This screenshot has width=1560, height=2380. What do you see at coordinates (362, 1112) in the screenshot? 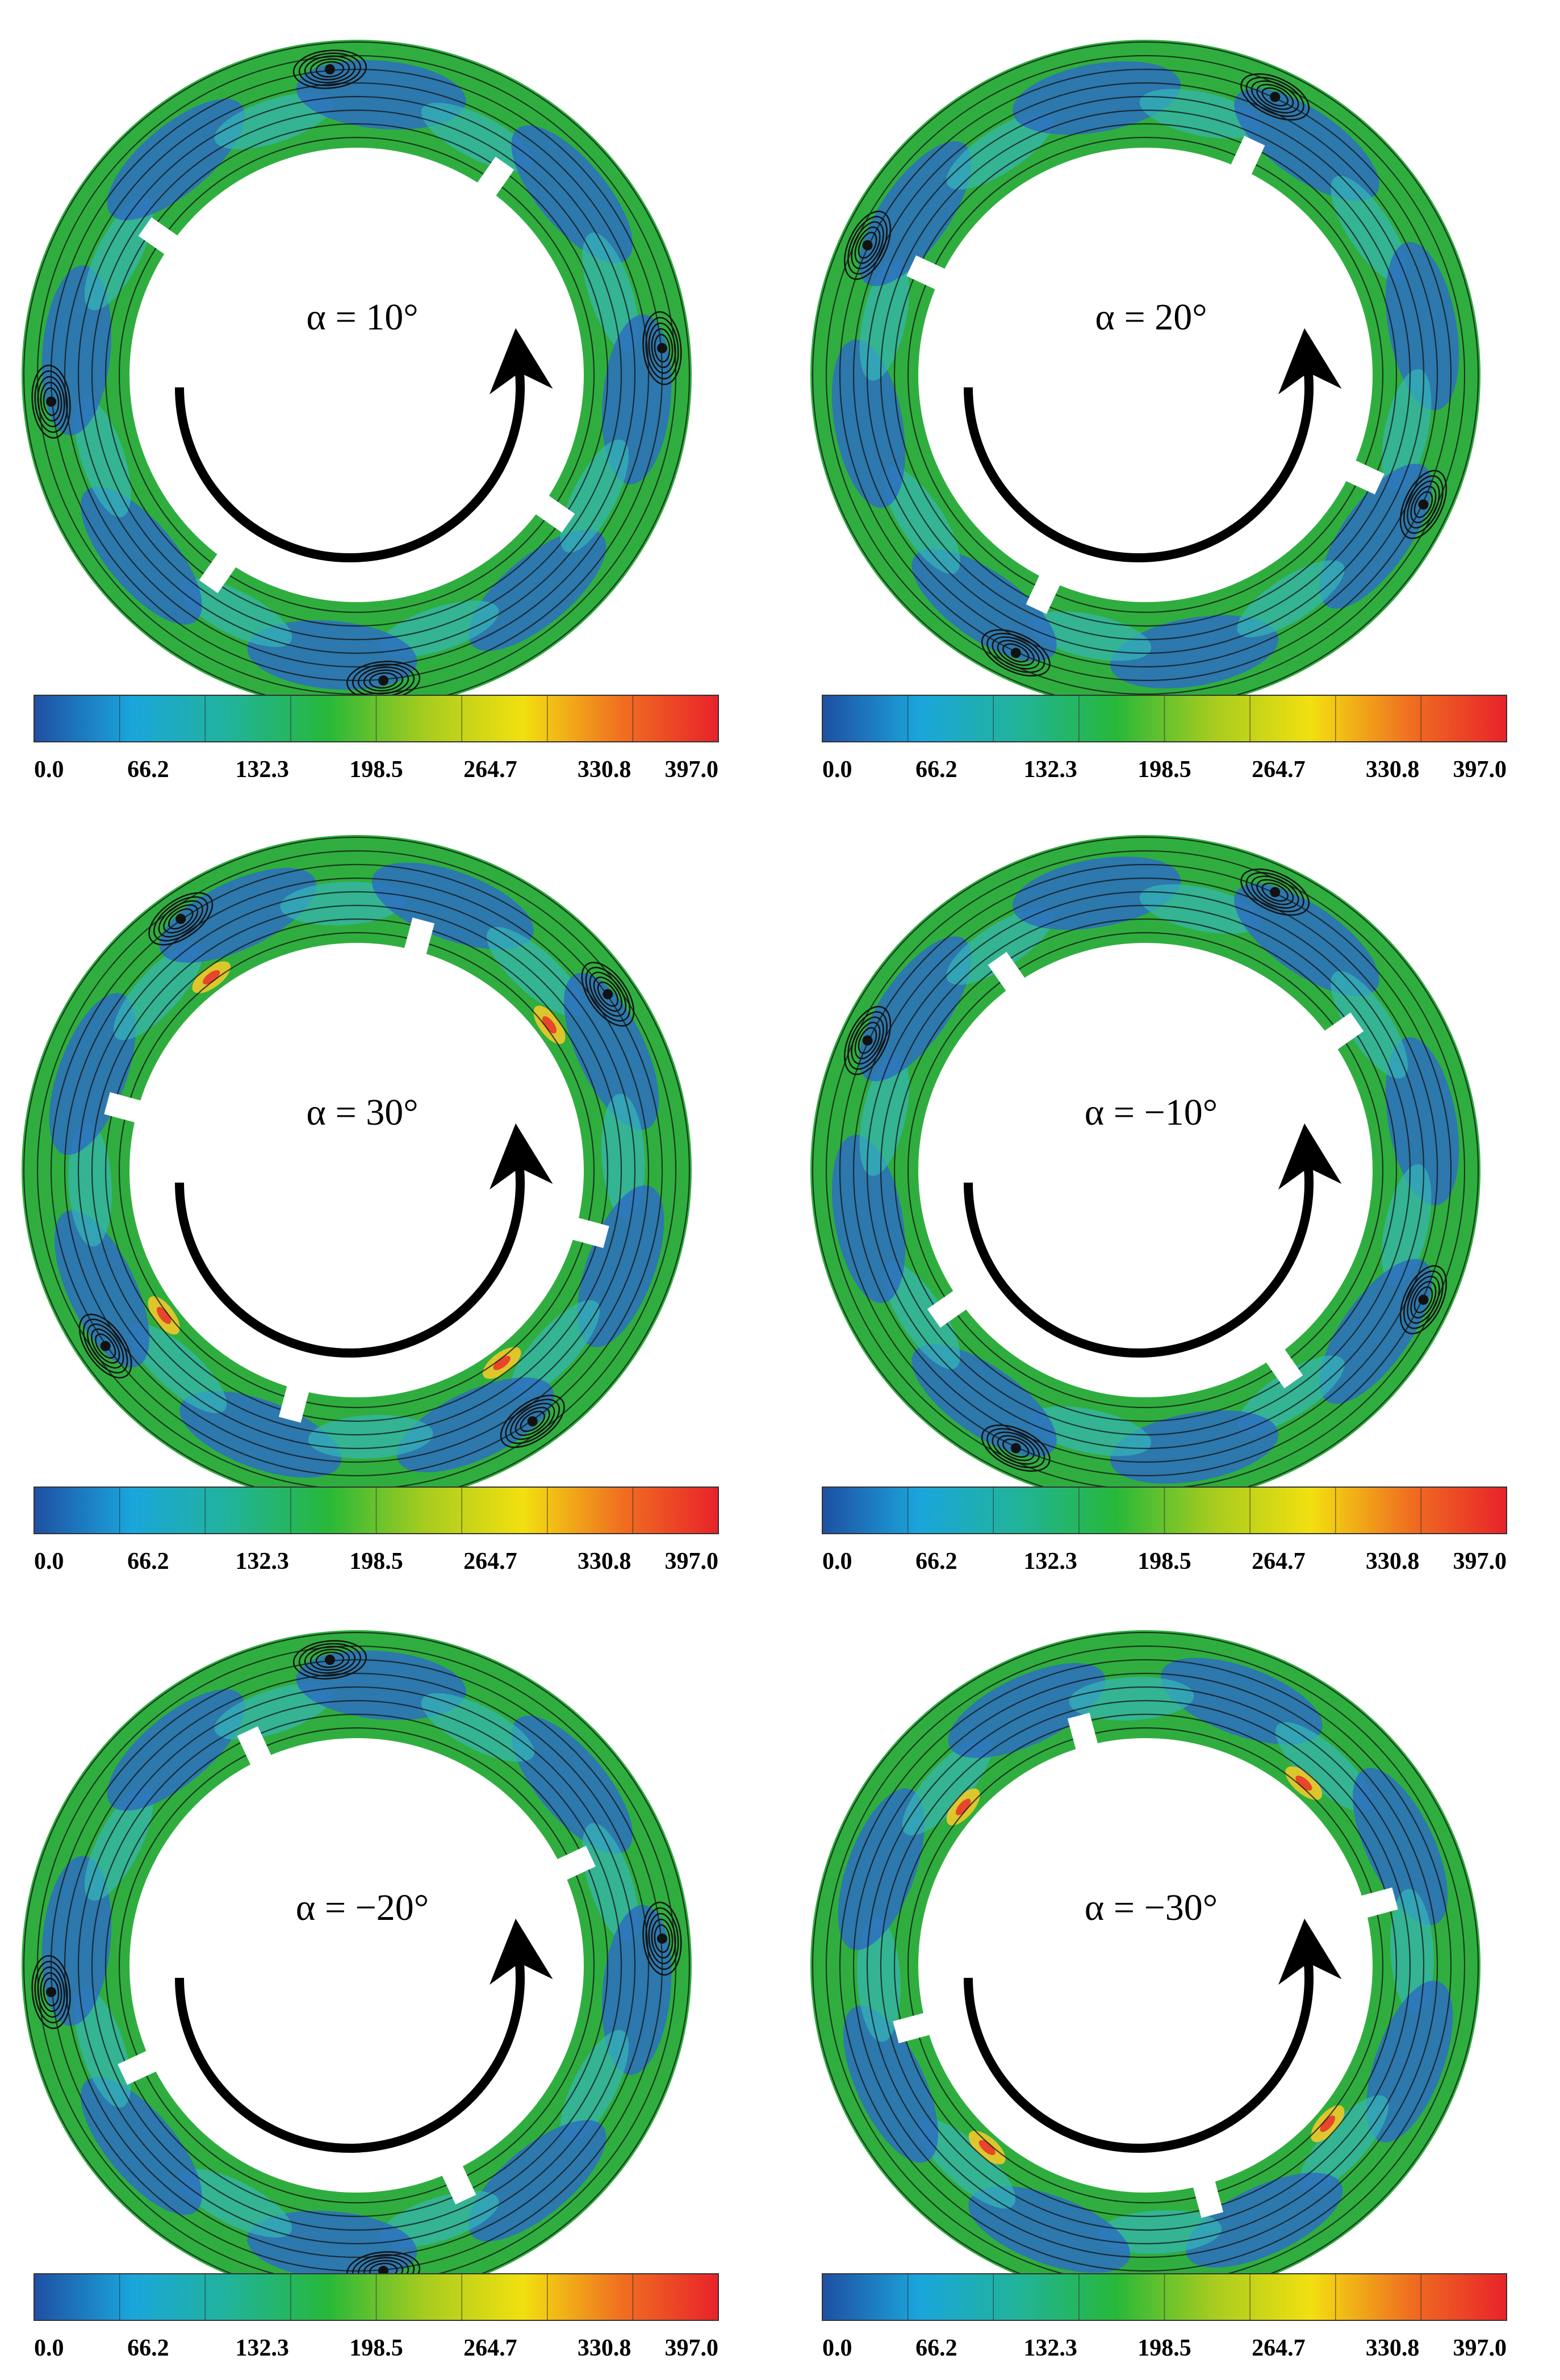
I see `angle-label: α = 30°` at bounding box center [362, 1112].